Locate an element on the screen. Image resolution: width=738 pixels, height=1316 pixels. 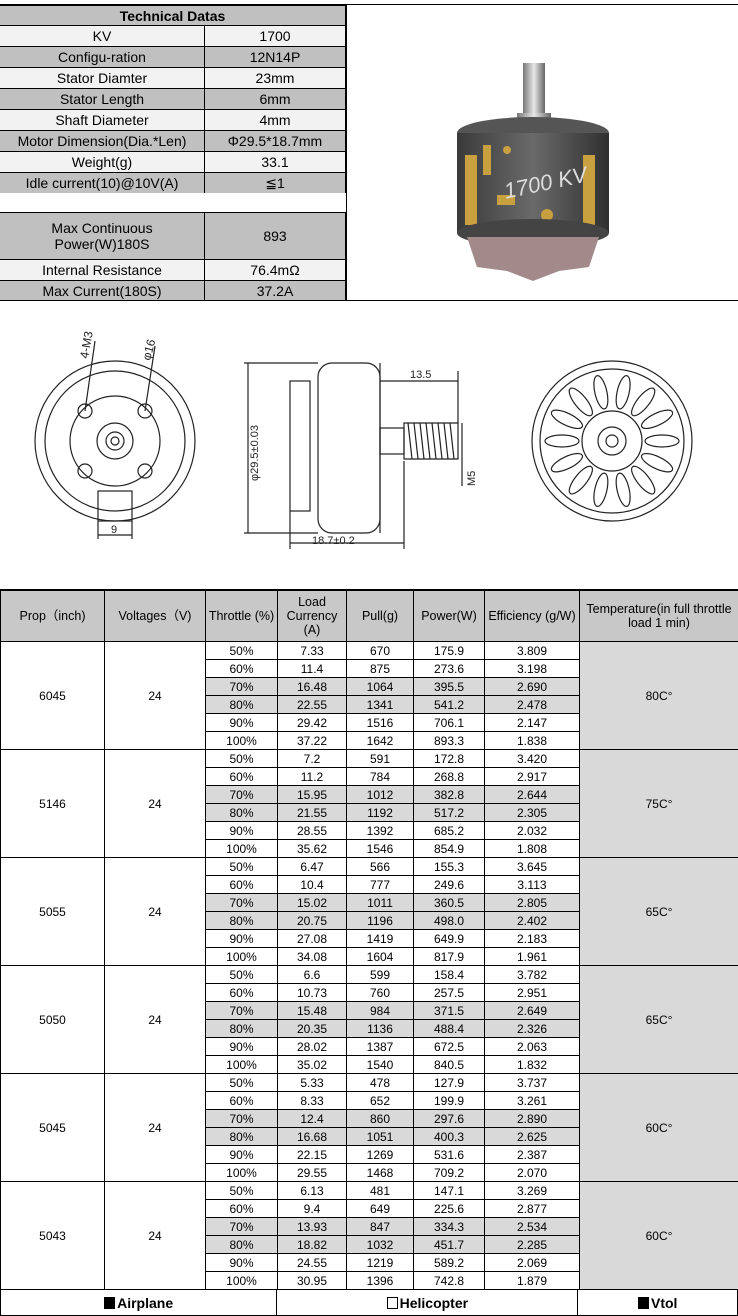
gap is located at coordinates (173, 203).